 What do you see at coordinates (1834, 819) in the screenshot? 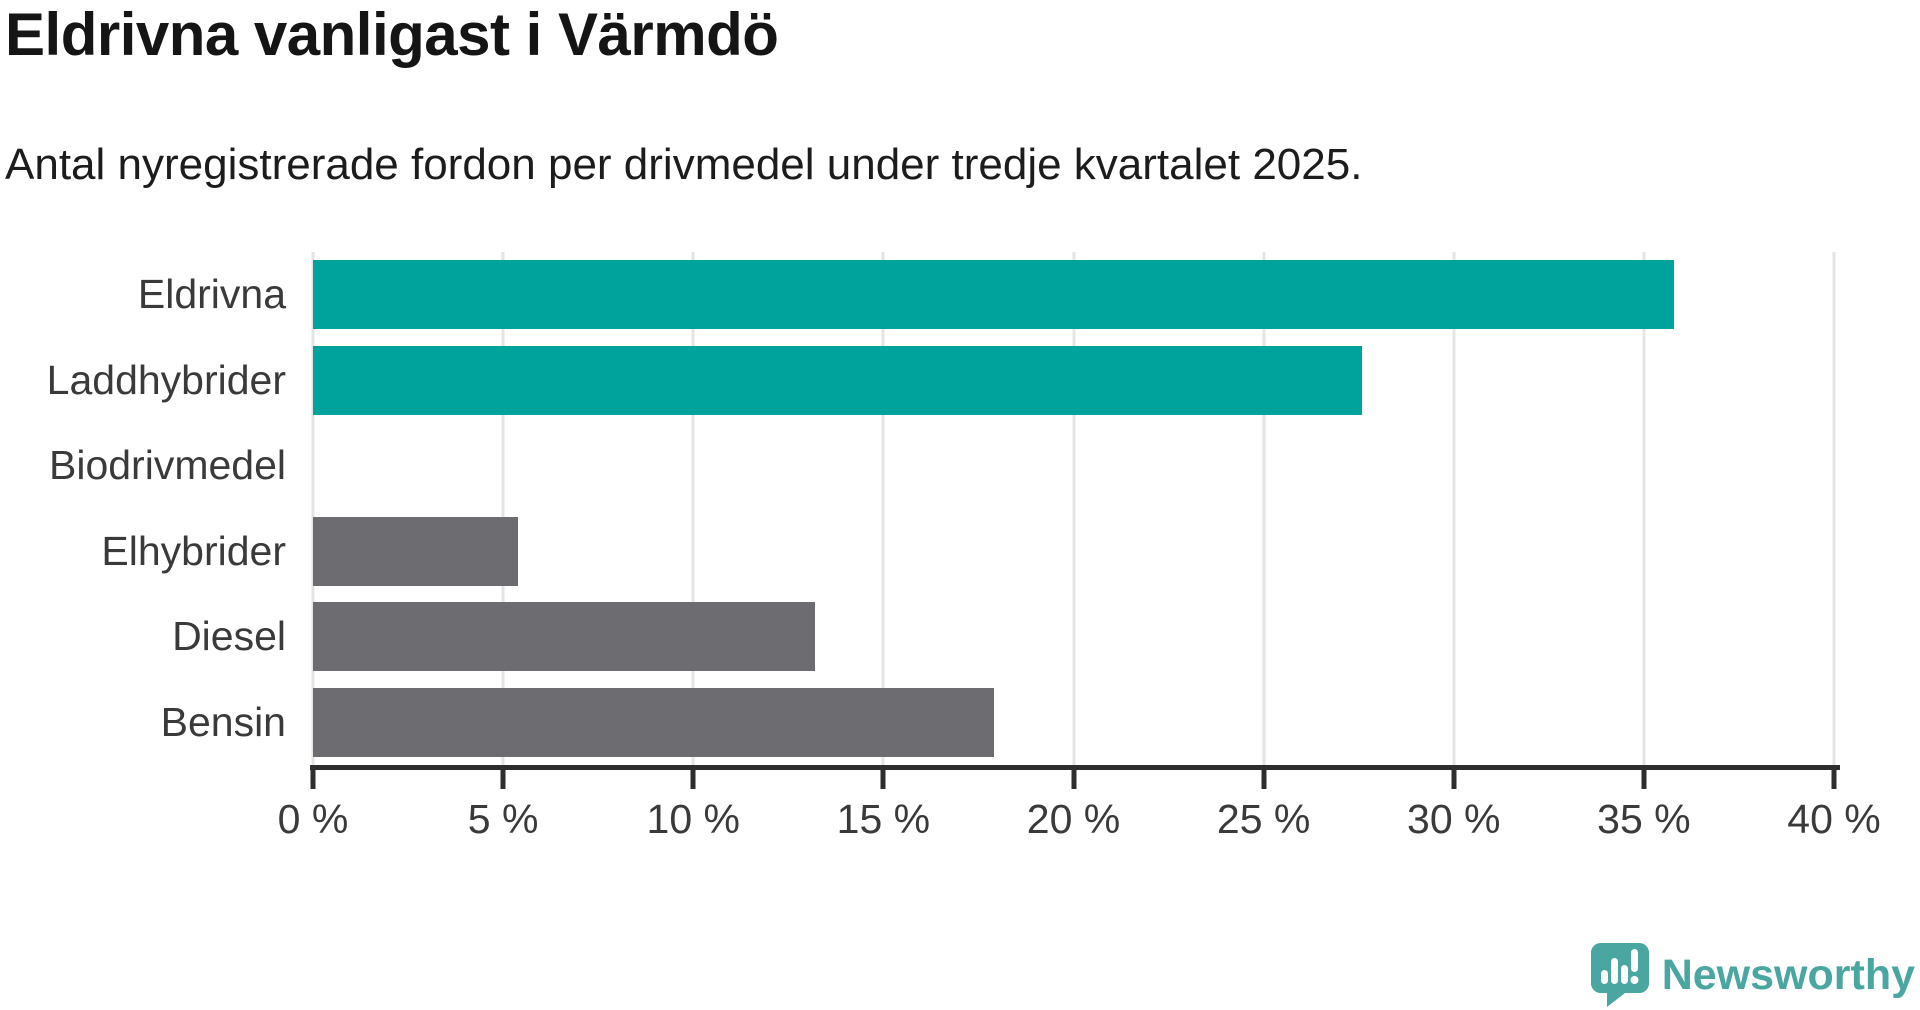
I see `x-tick-label: 40 %` at bounding box center [1834, 819].